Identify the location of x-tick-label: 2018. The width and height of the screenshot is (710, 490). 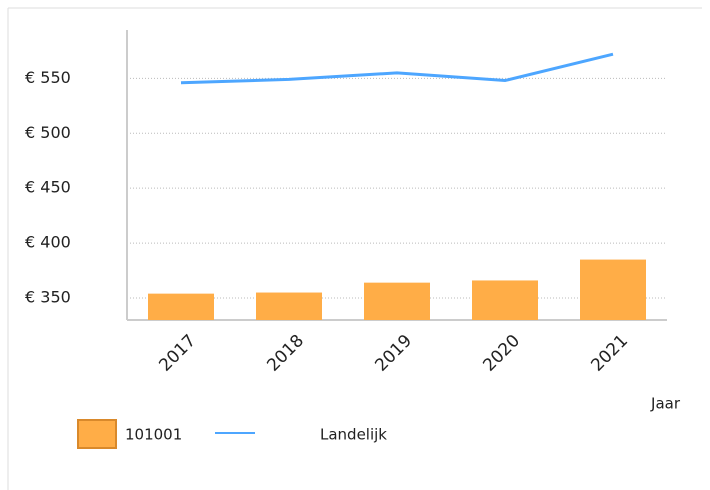
(285, 353).